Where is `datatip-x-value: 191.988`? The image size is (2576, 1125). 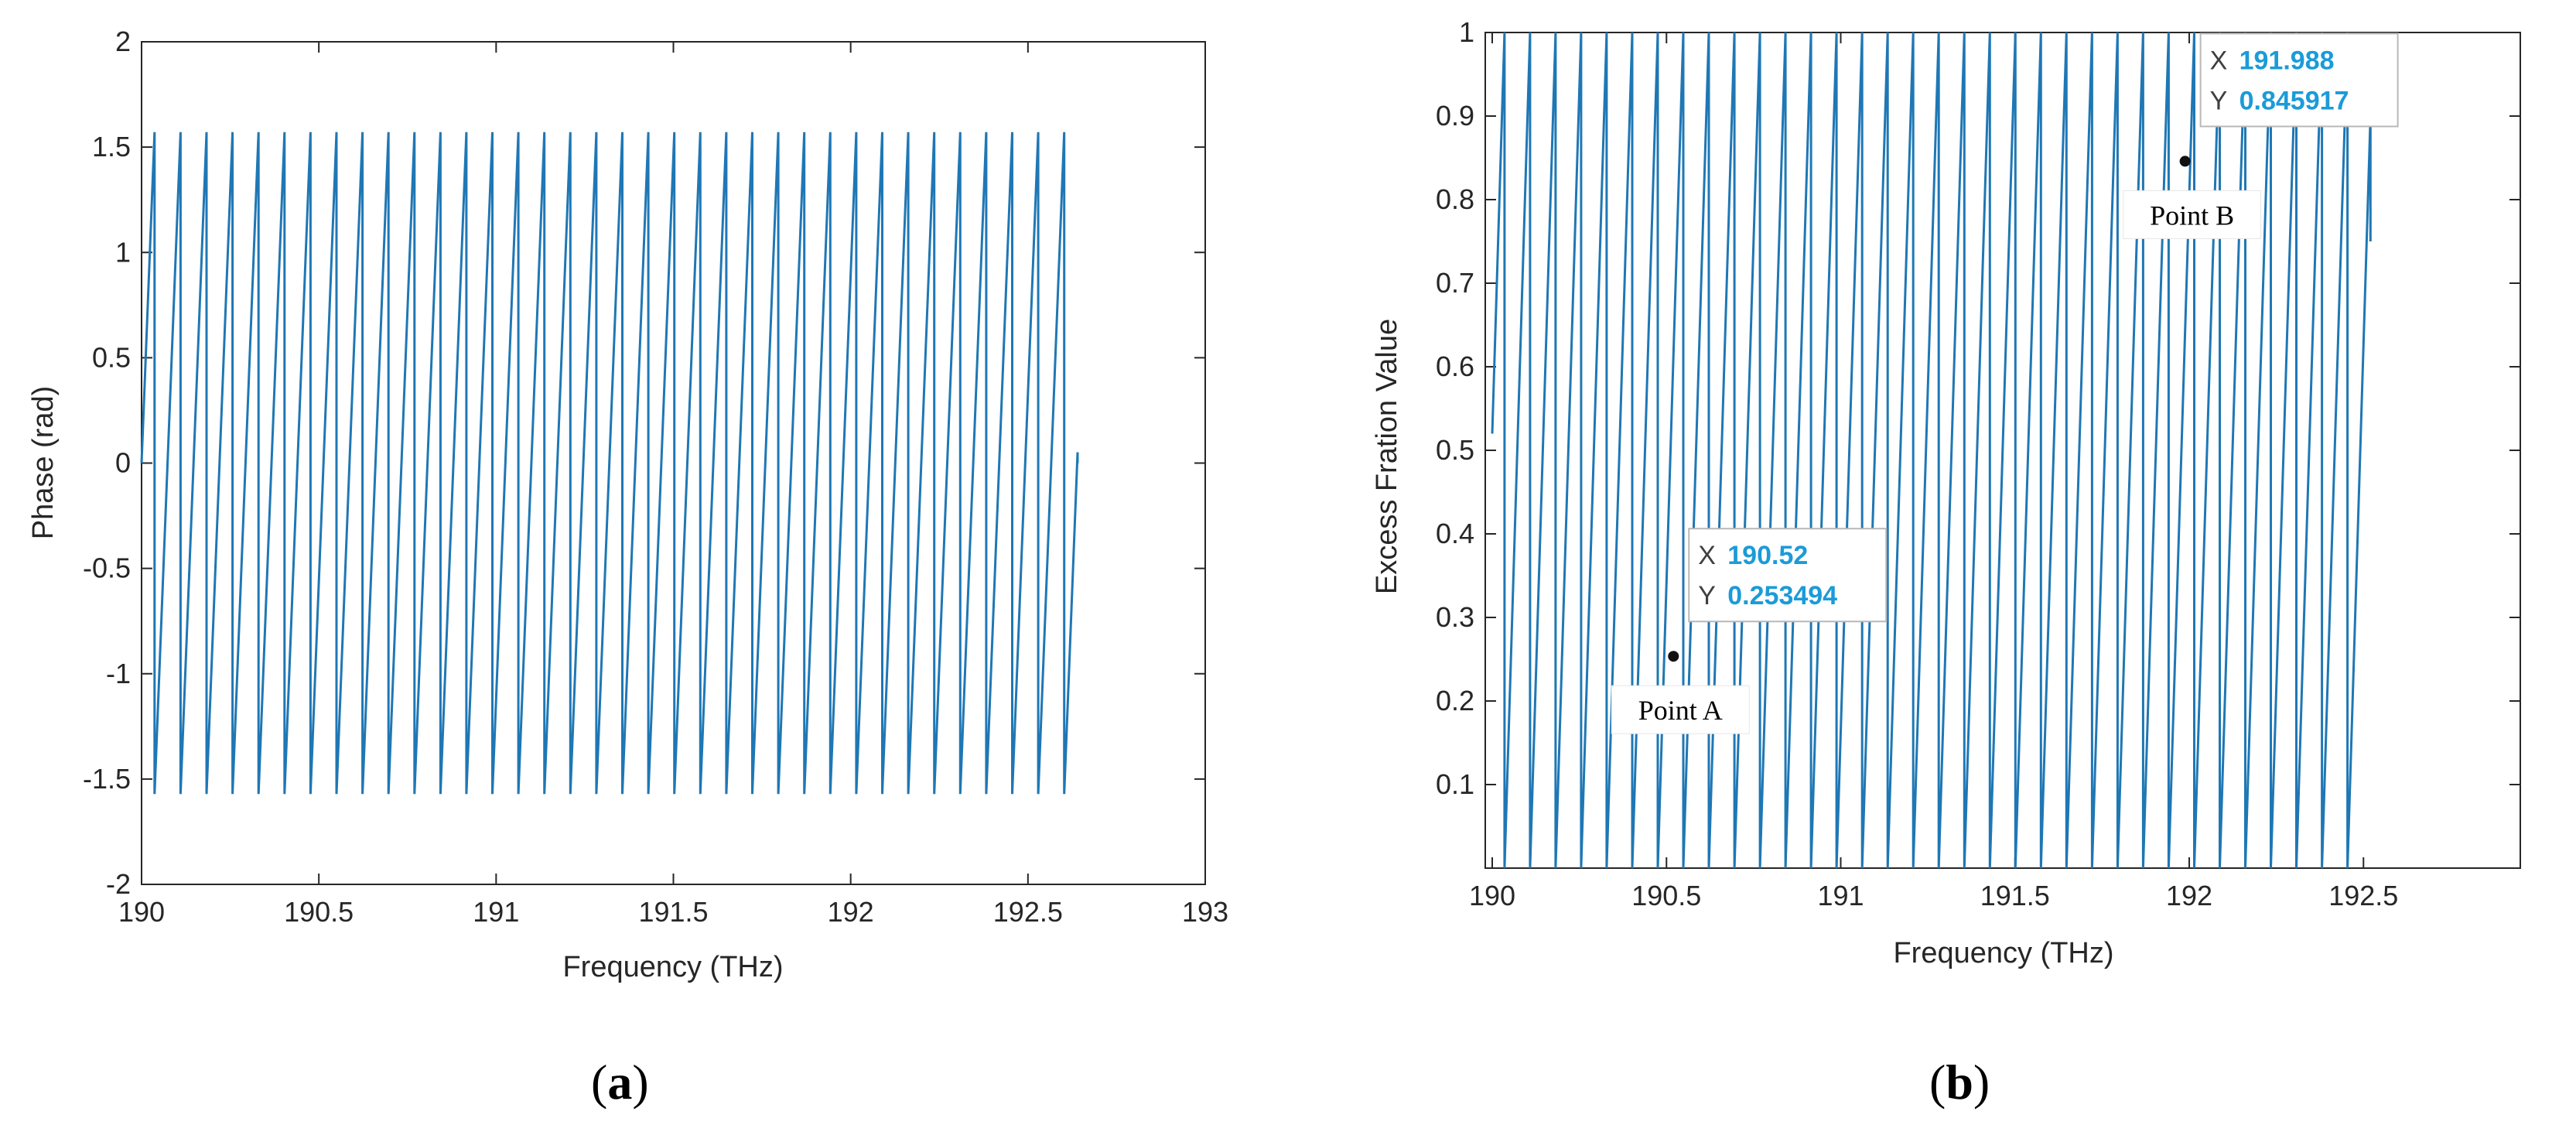
datatip-x-value: 191.988 is located at coordinates (2287, 60).